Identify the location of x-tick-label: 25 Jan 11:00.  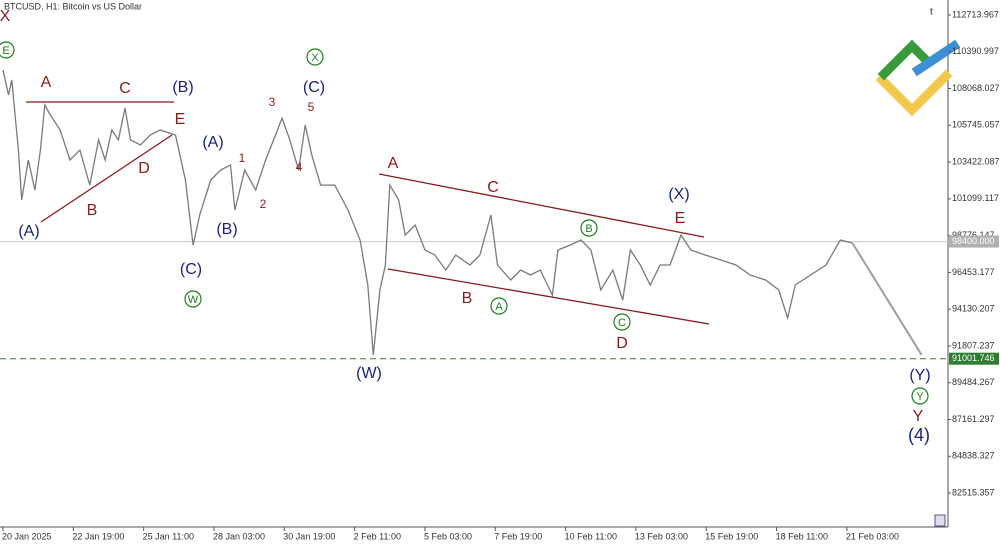
(168, 536).